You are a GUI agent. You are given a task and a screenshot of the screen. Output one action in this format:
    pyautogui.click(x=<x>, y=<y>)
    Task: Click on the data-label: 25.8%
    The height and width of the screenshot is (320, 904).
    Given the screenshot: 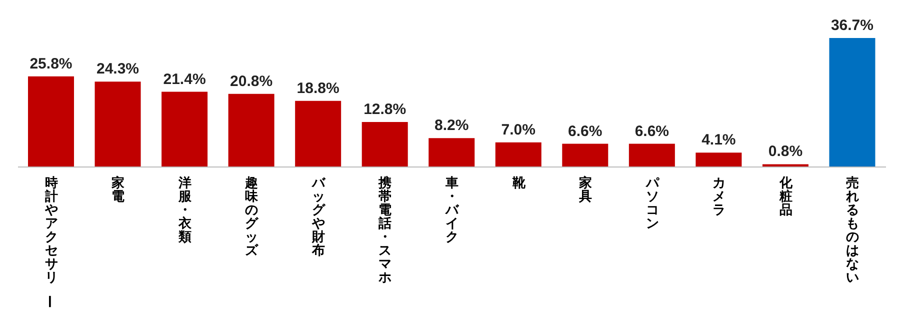 What is the action you would take?
    pyautogui.click(x=51, y=63)
    